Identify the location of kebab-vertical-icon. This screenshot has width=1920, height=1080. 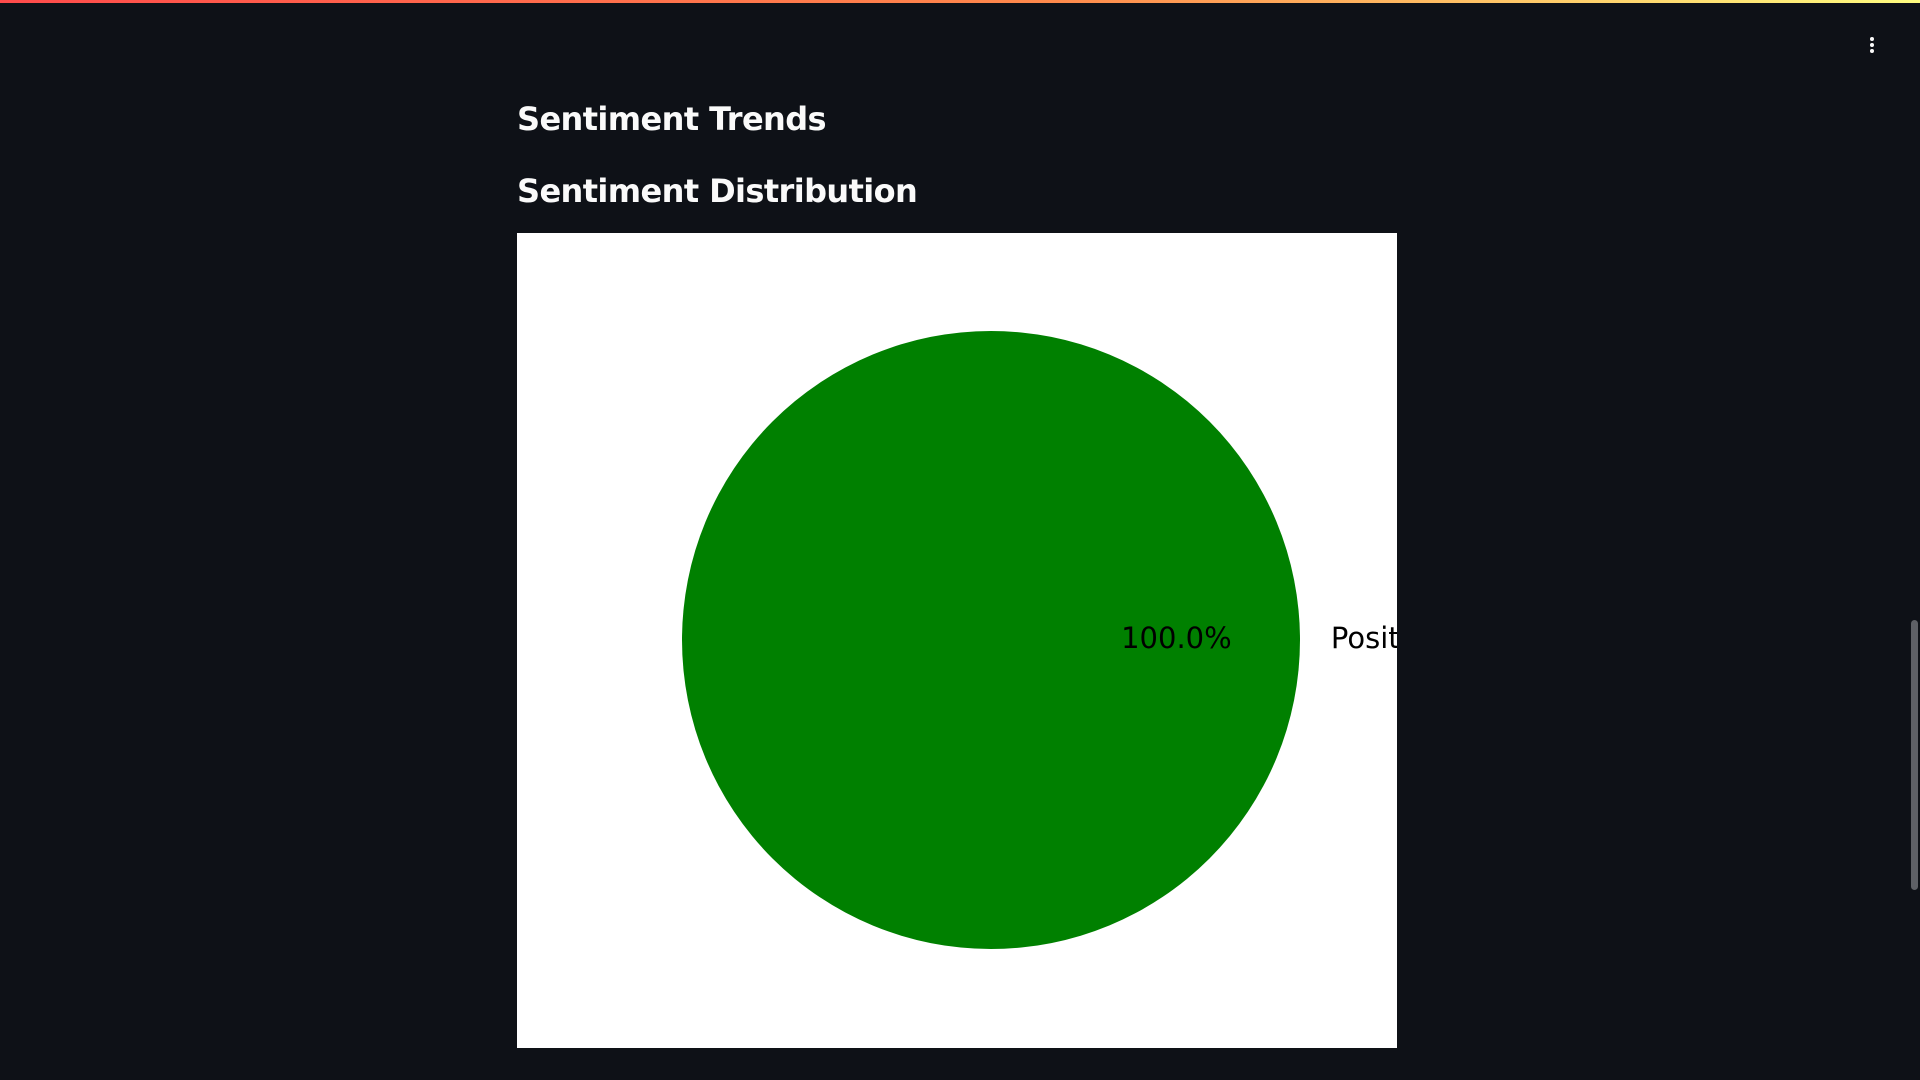
(1872, 45).